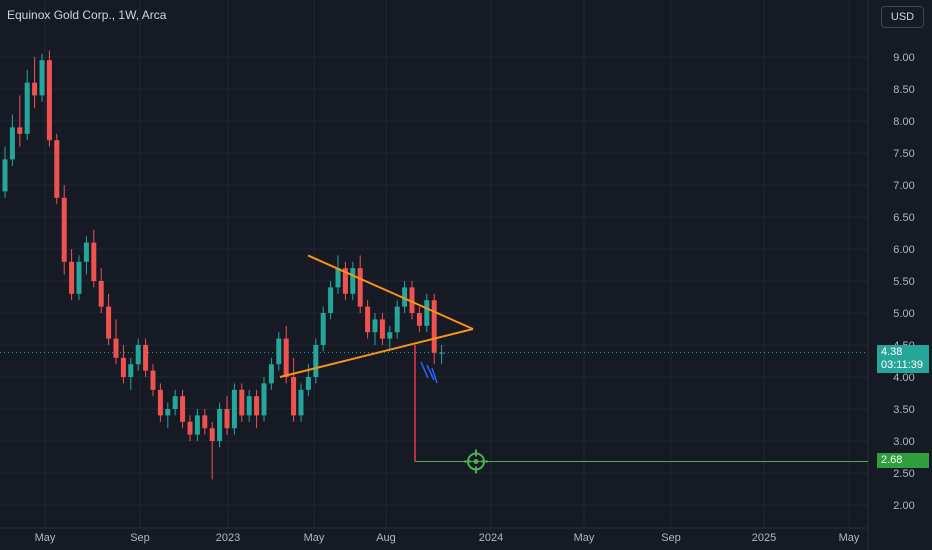 This screenshot has width=932, height=550. Describe the element at coordinates (903, 314) in the screenshot. I see `price-tick-label: 5.00` at that location.